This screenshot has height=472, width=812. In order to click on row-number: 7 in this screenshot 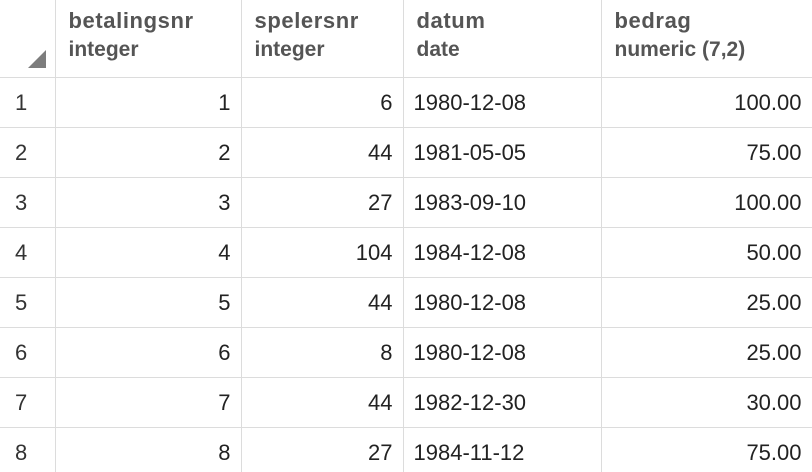, I will do `click(28, 402)`.